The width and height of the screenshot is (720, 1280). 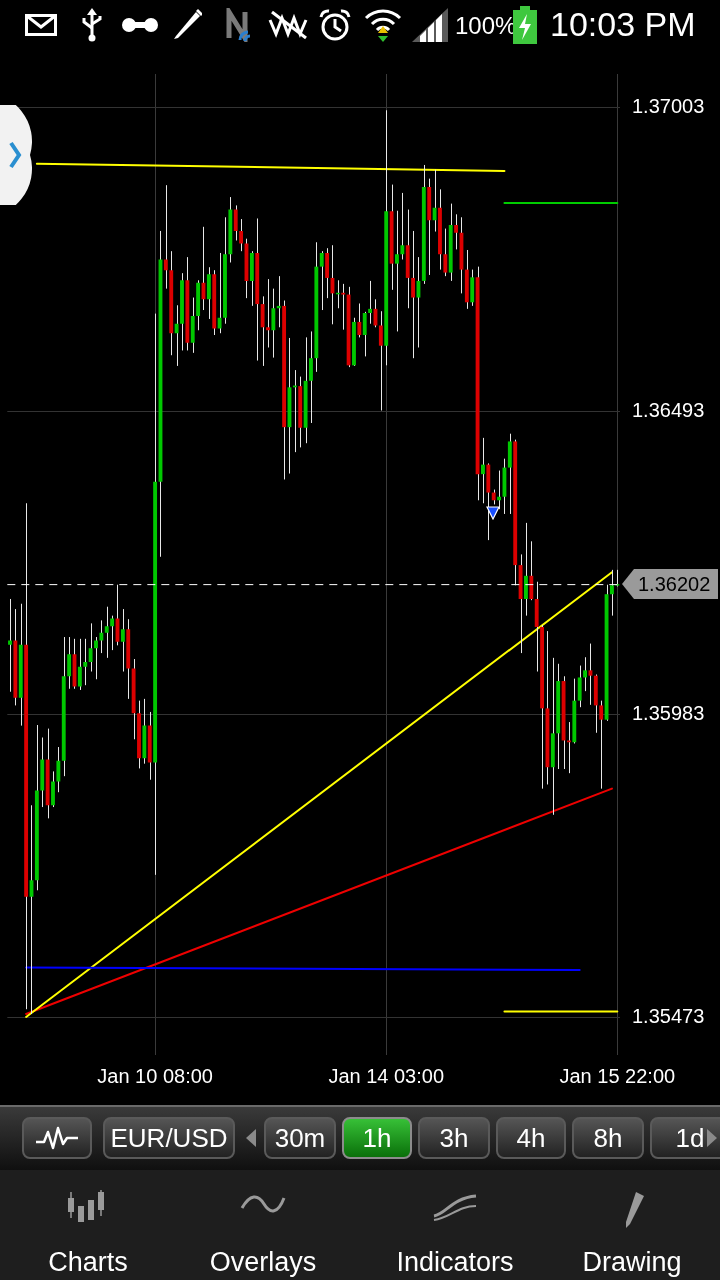 I want to click on text: Overlays, so click(x=263, y=1262).